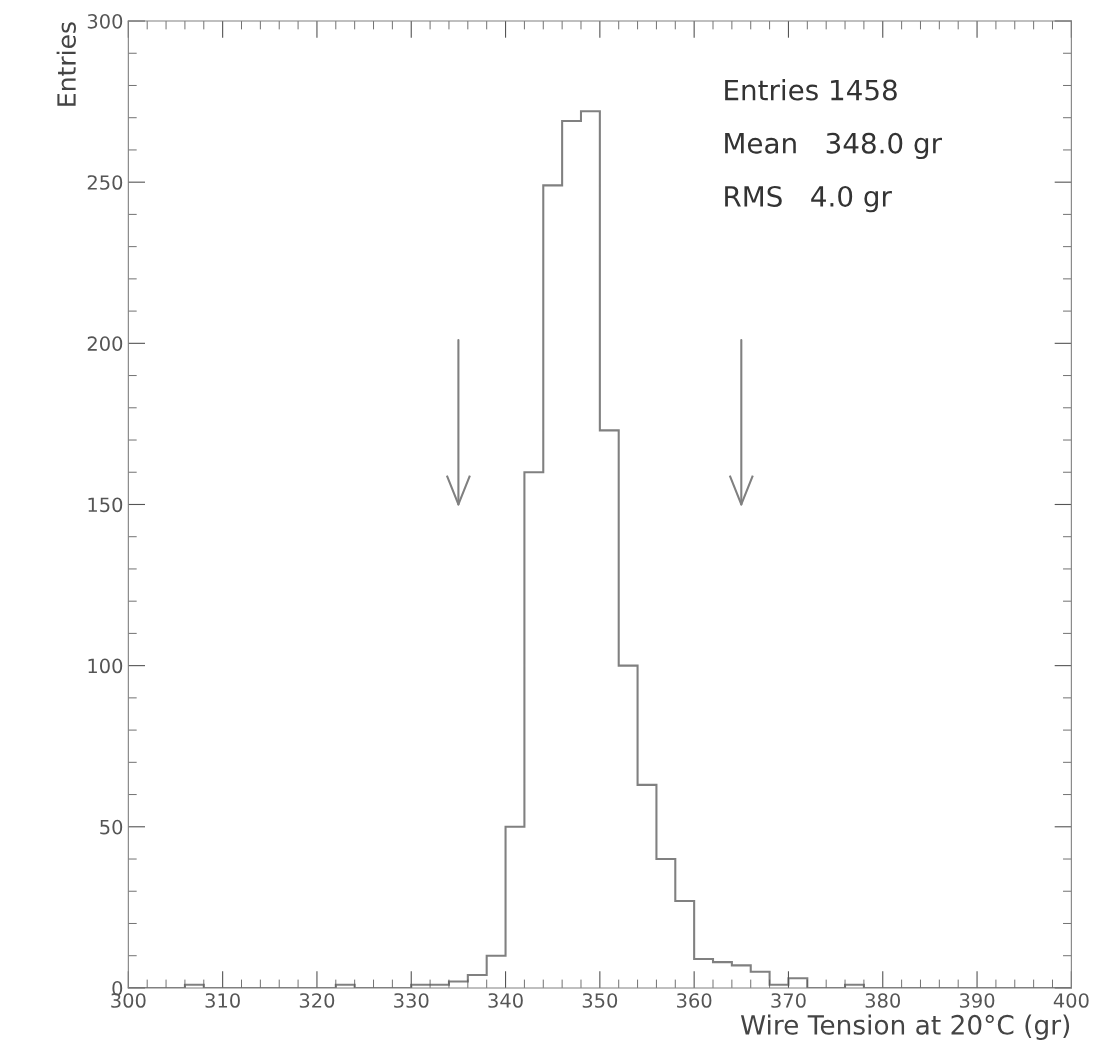 This screenshot has height=1051, width=1116. Describe the element at coordinates (1071, 1000) in the screenshot. I see `x-tick-label: 400` at that location.